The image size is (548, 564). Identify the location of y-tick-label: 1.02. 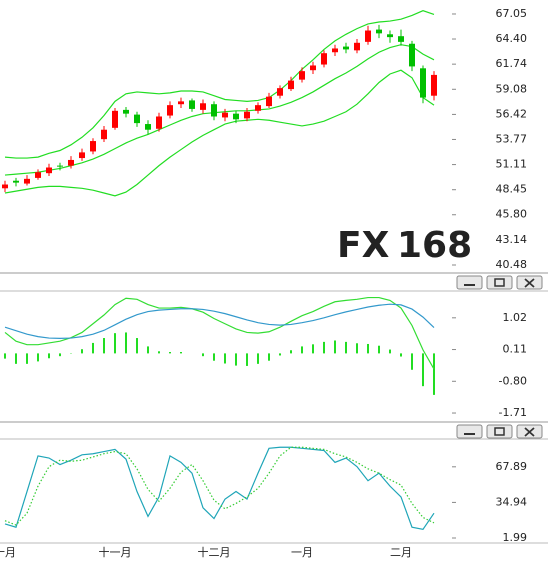
(515, 317).